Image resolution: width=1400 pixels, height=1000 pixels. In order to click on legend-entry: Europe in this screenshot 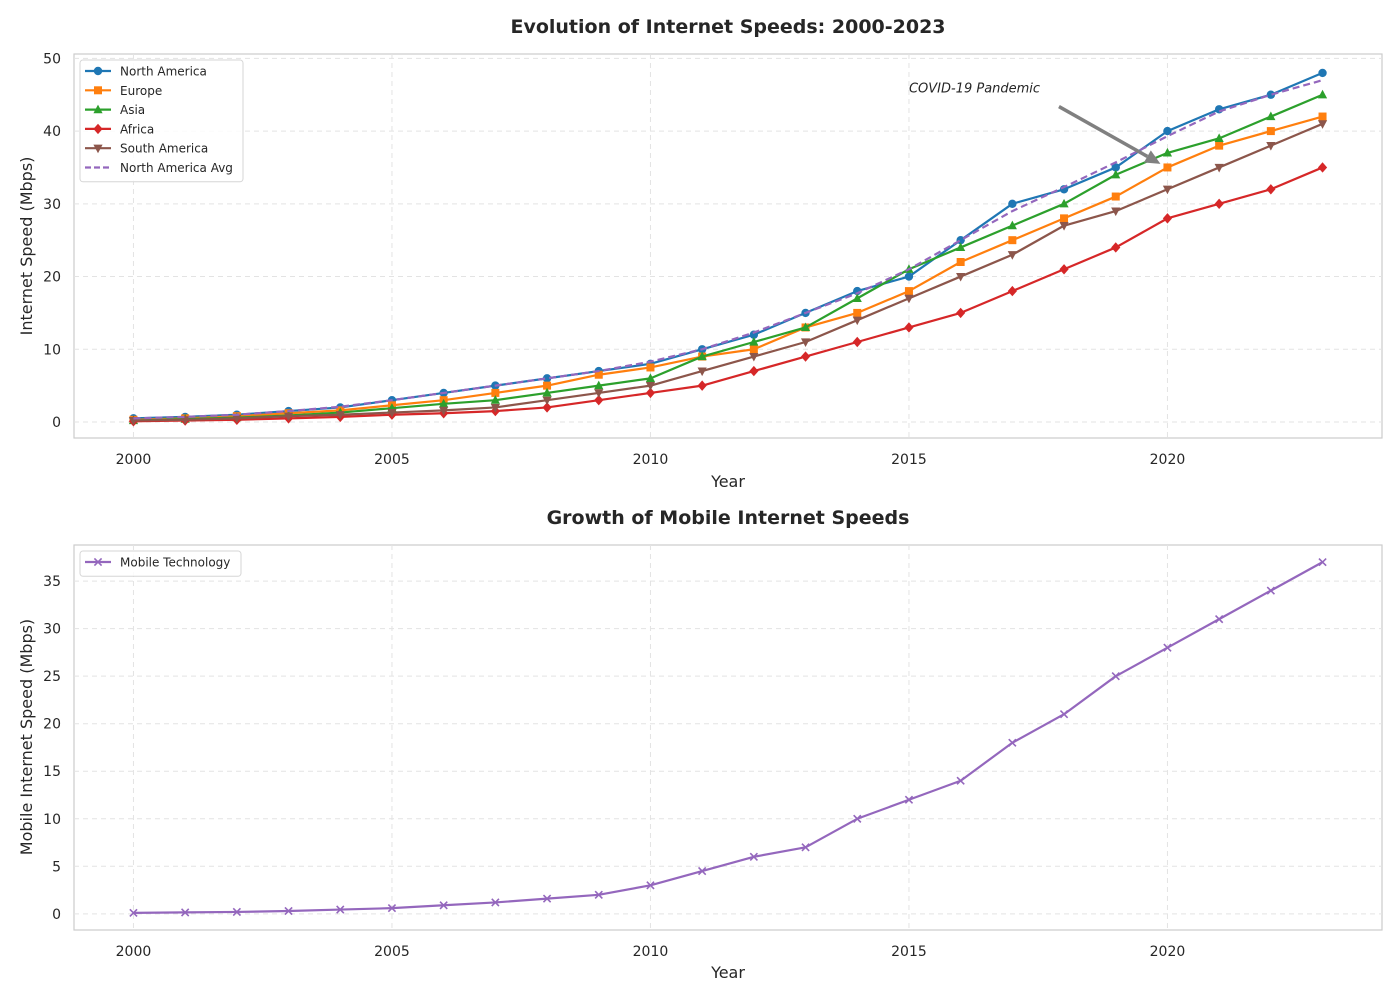, I will do `click(123, 91)`.